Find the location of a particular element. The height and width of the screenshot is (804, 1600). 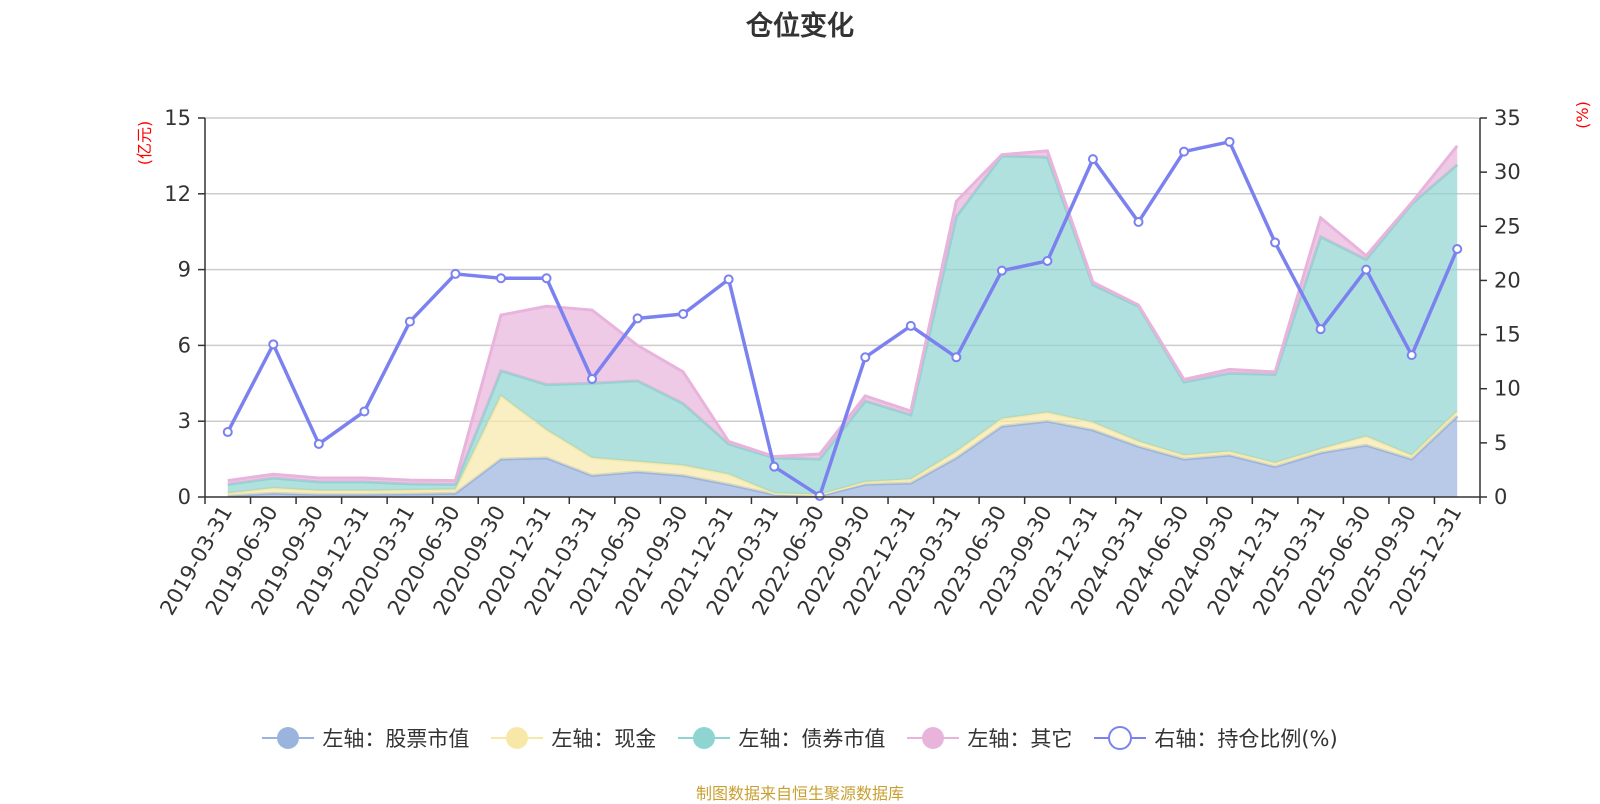

legend-swatch-other is located at coordinates (933, 738).